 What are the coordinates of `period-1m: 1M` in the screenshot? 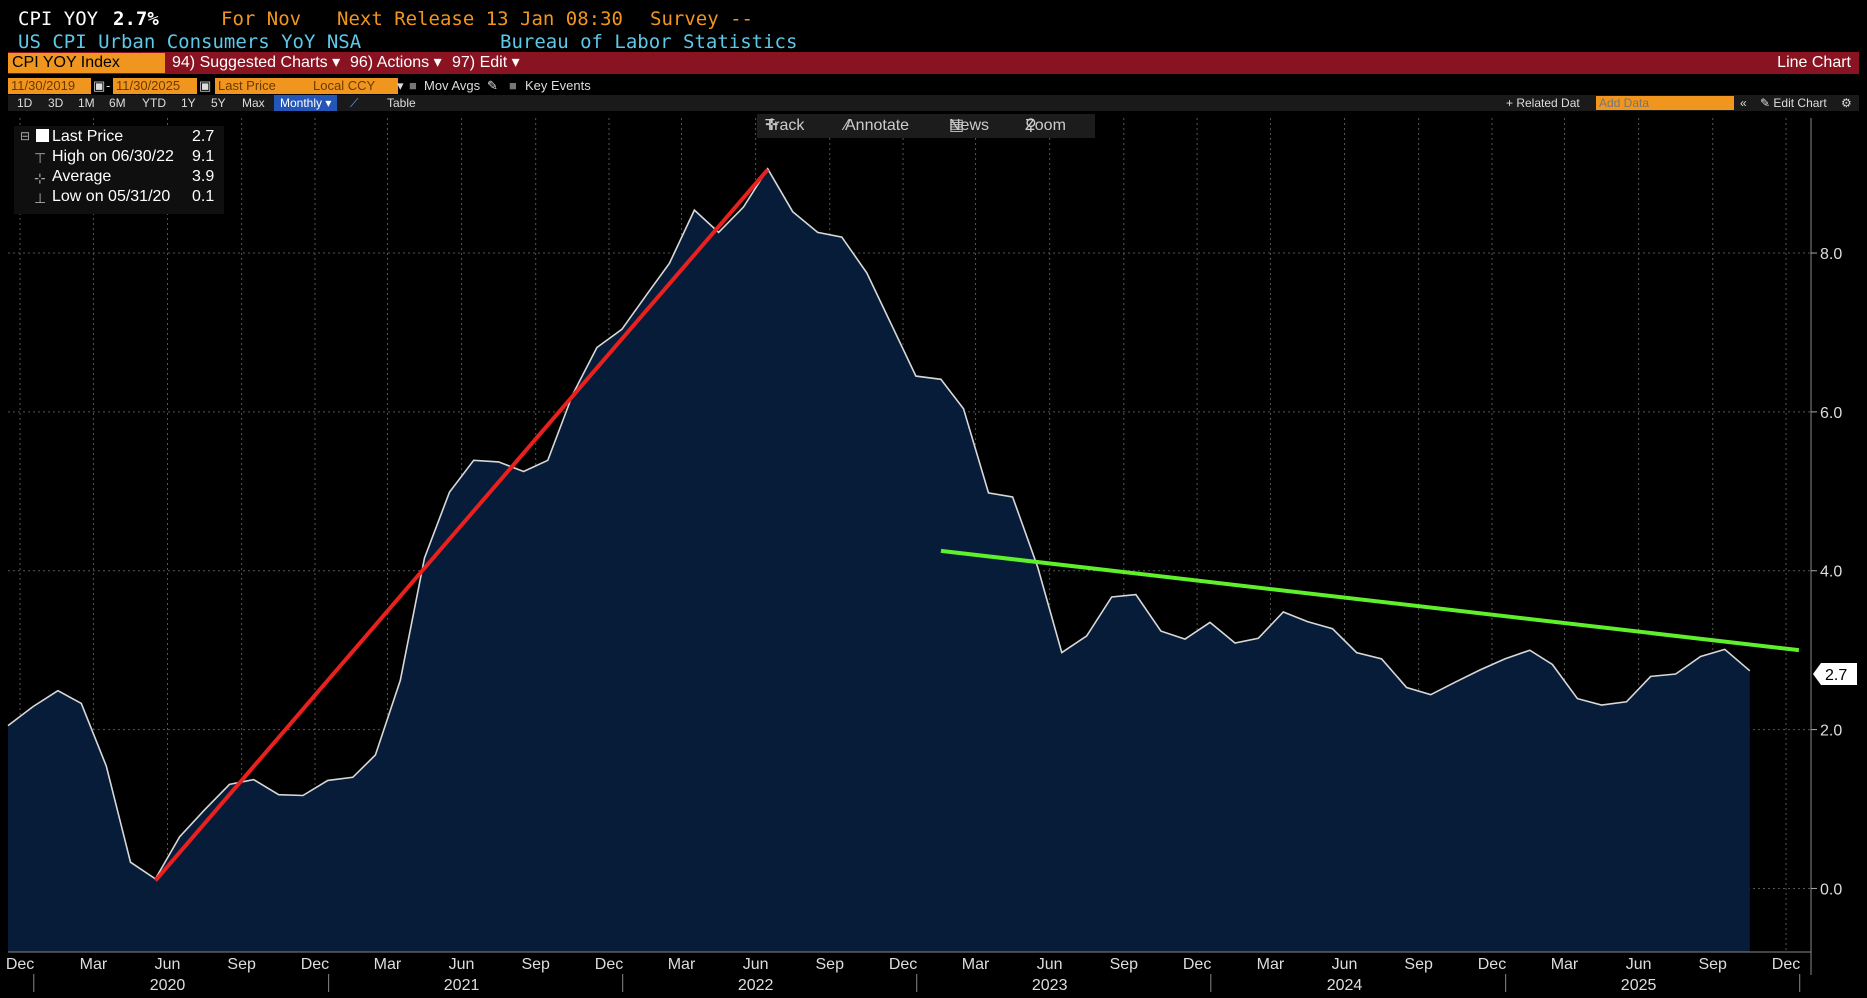 It's located at (86, 103).